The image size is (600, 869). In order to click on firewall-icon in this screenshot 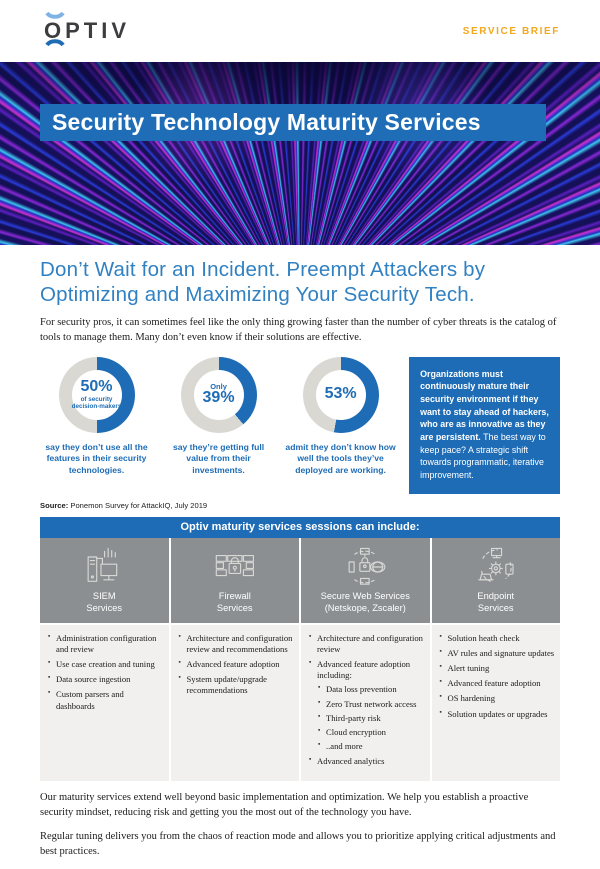, I will do `click(235, 567)`.